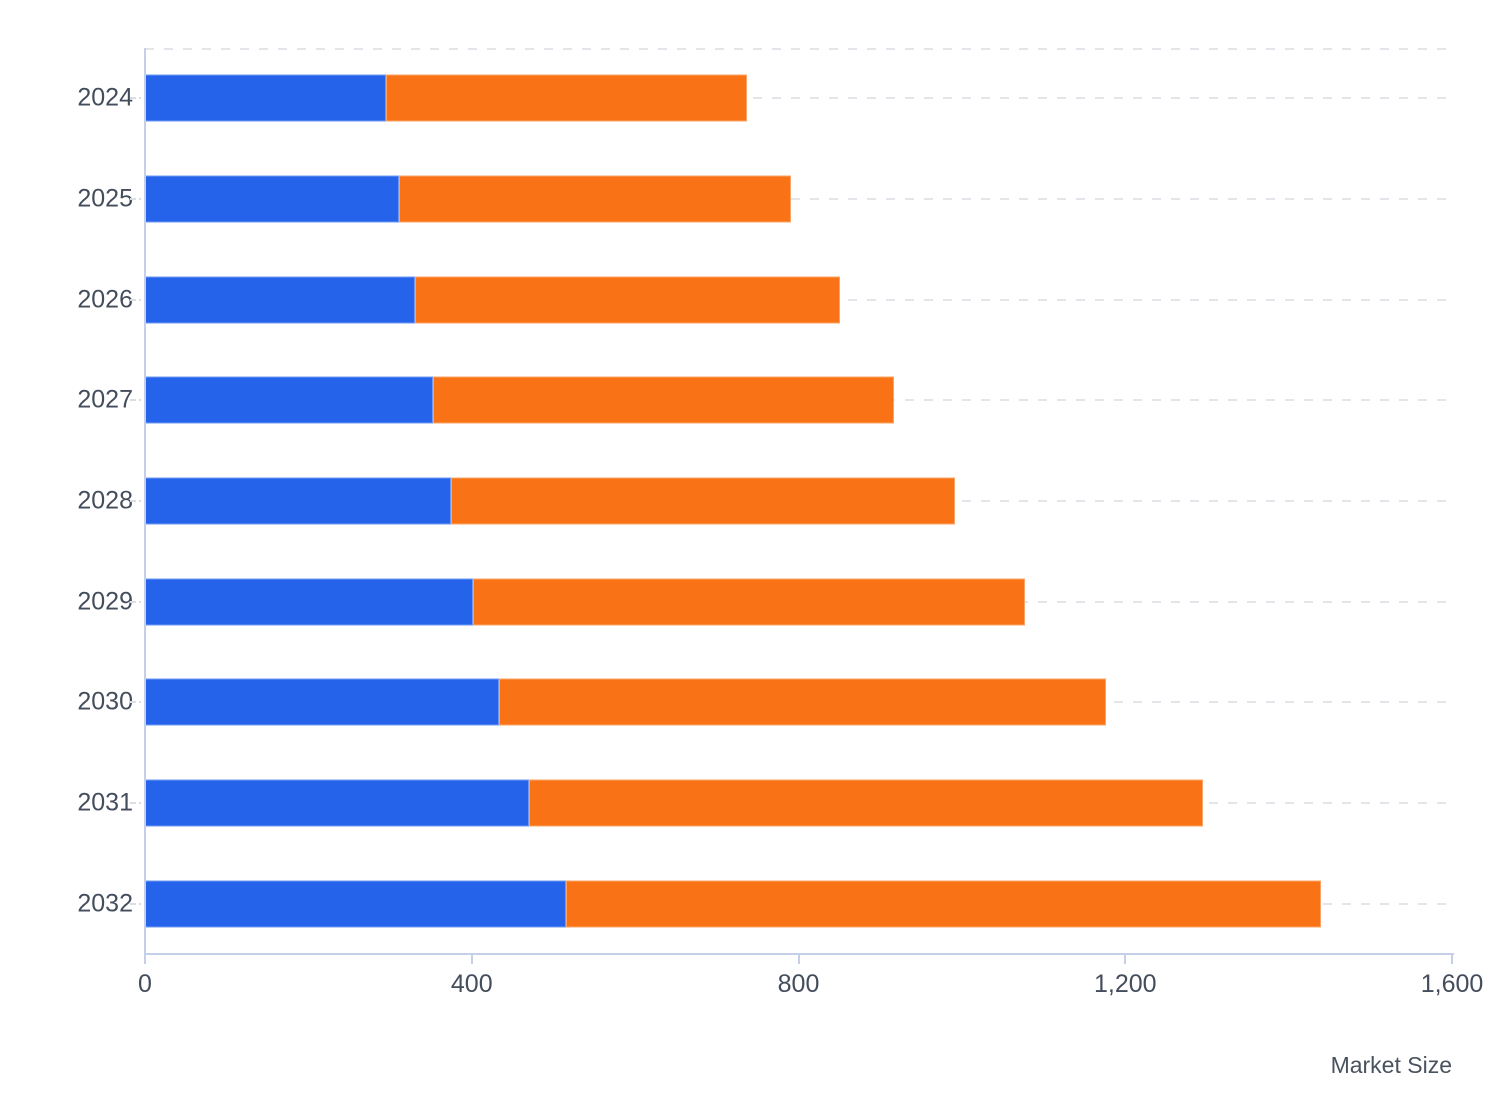  I want to click on y-tick-mark-2024, so click(135, 98).